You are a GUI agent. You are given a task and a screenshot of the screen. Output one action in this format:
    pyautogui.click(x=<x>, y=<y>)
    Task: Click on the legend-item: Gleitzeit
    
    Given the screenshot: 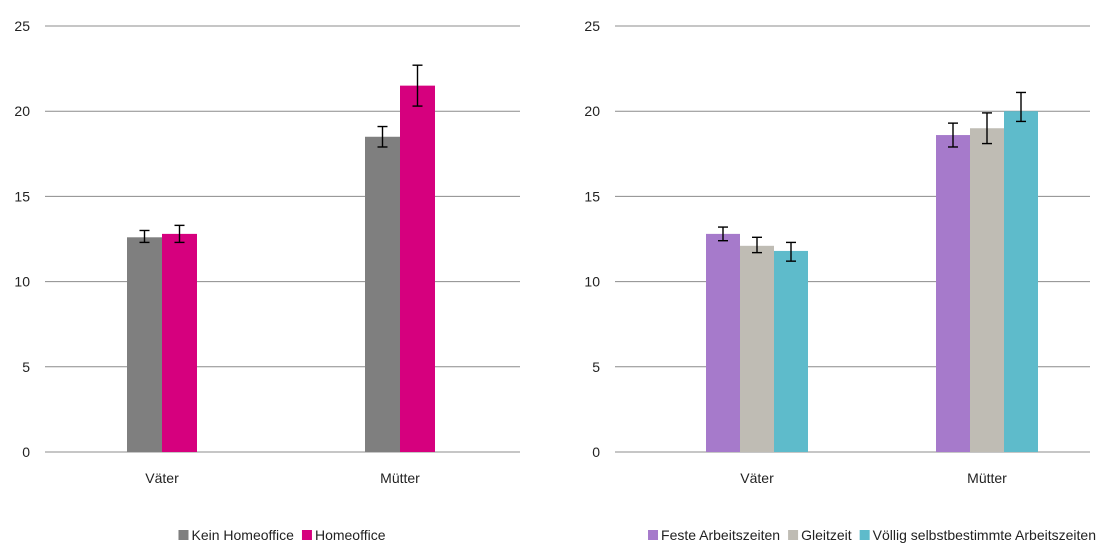 What is the action you would take?
    pyautogui.click(x=820, y=535)
    